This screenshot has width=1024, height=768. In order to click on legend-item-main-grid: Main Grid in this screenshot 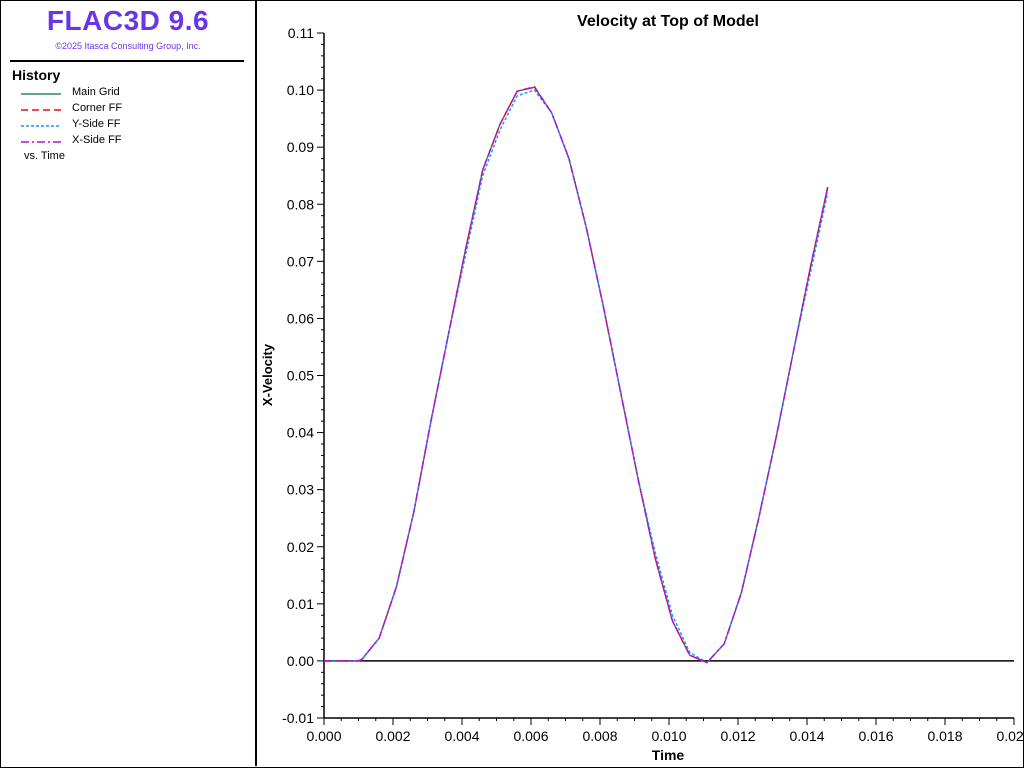, I will do `click(131, 94)`.